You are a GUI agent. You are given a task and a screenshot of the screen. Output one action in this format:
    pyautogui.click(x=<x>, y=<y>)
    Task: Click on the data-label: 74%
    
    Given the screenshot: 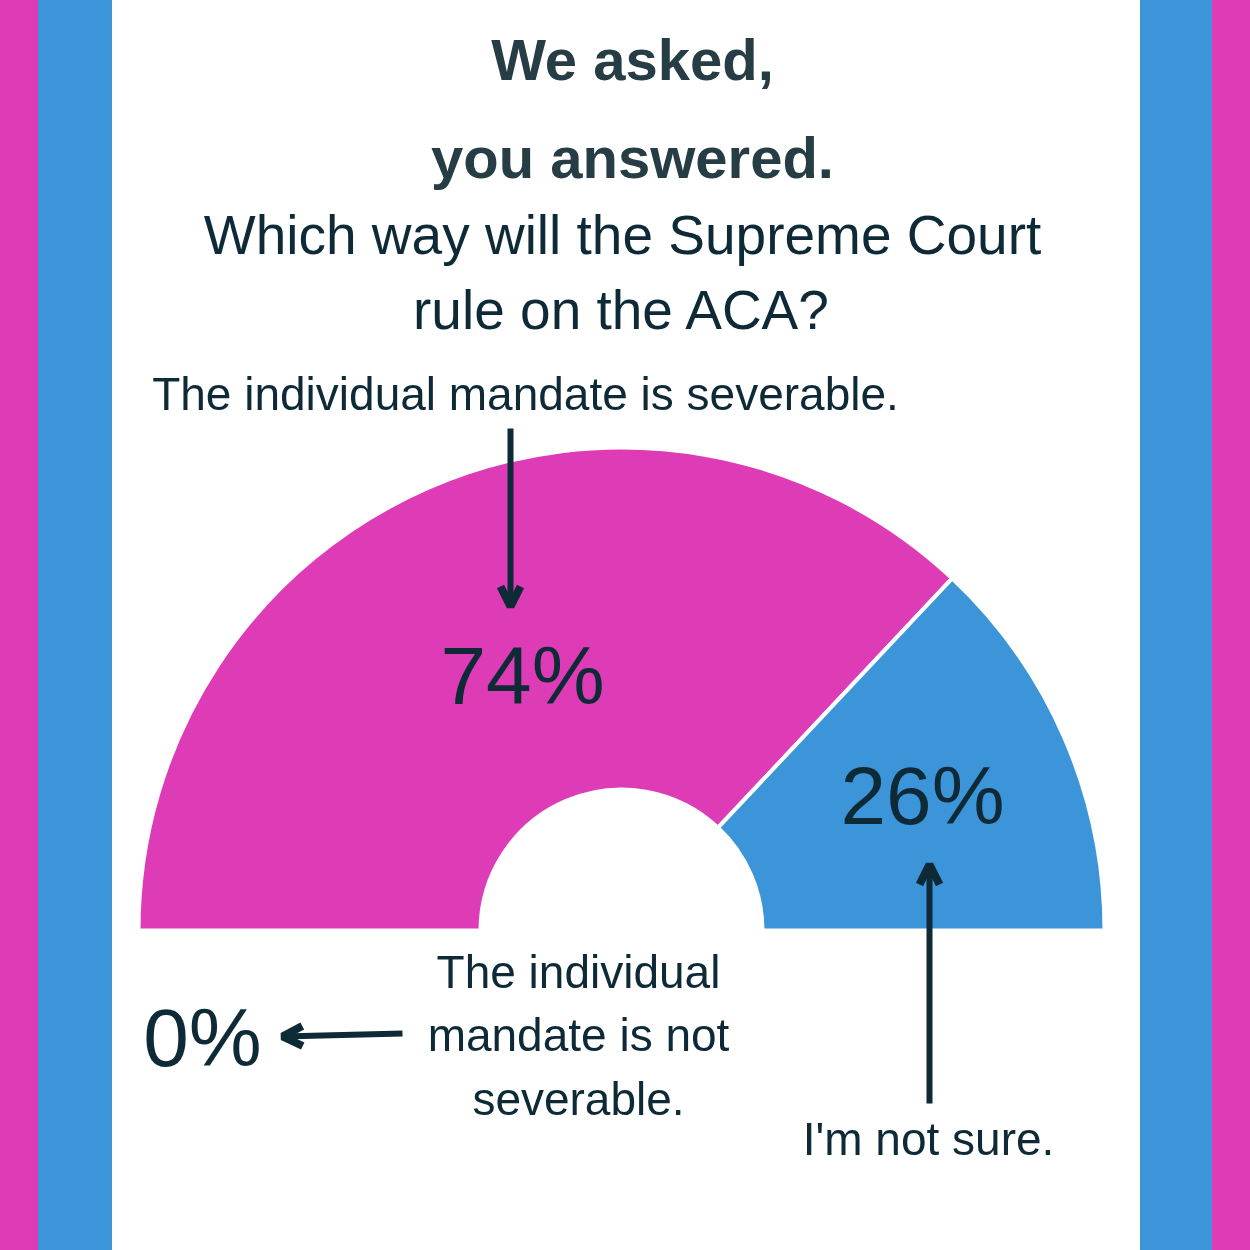 What is the action you would take?
    pyautogui.click(x=522, y=675)
    